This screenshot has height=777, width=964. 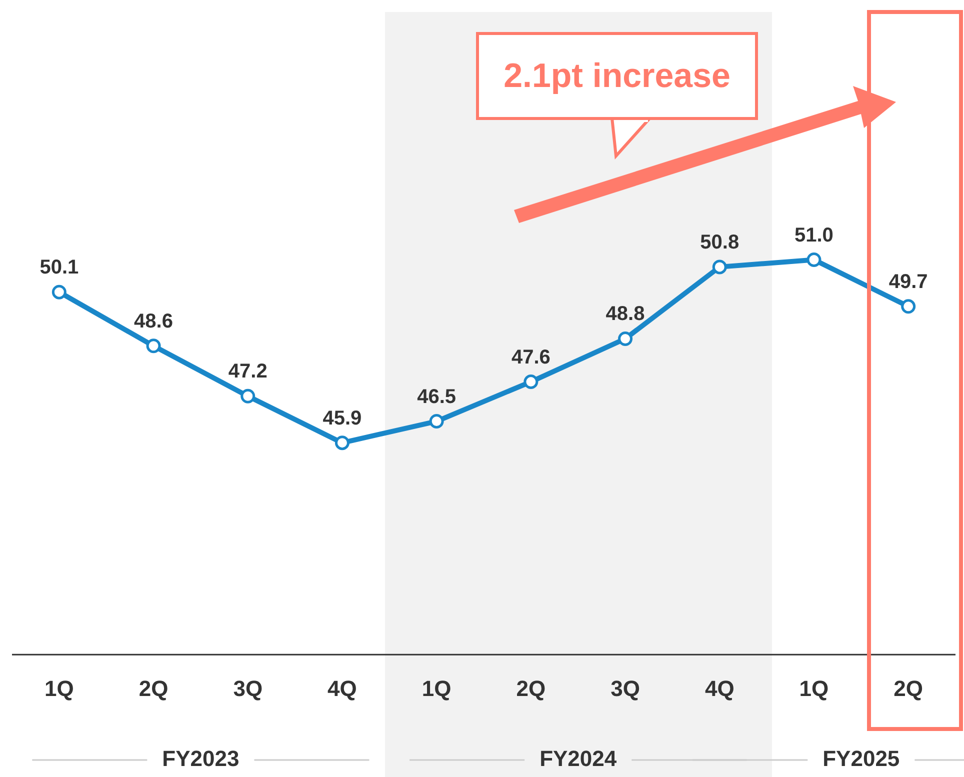 What do you see at coordinates (436, 397) in the screenshot?
I see `data-label: 46.5` at bounding box center [436, 397].